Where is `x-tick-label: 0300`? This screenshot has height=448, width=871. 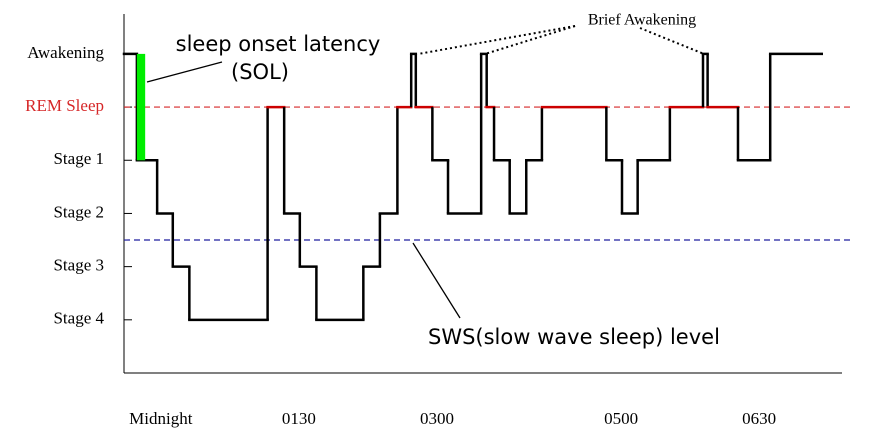
x-tick-label: 0300 is located at coordinates (437, 418).